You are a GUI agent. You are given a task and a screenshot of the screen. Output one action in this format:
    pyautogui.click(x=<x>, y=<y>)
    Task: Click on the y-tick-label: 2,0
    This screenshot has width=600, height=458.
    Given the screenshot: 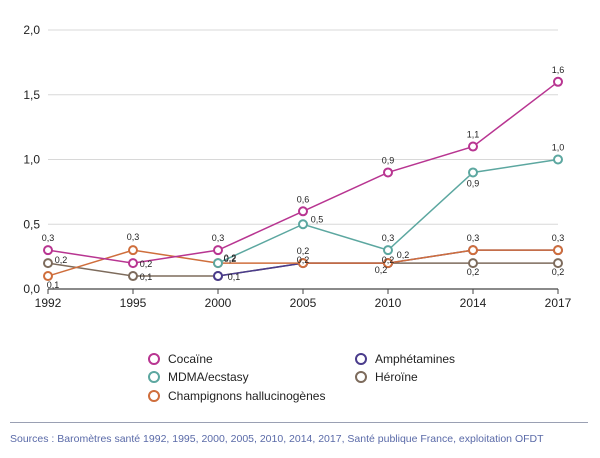 What is the action you would take?
    pyautogui.click(x=31, y=30)
    